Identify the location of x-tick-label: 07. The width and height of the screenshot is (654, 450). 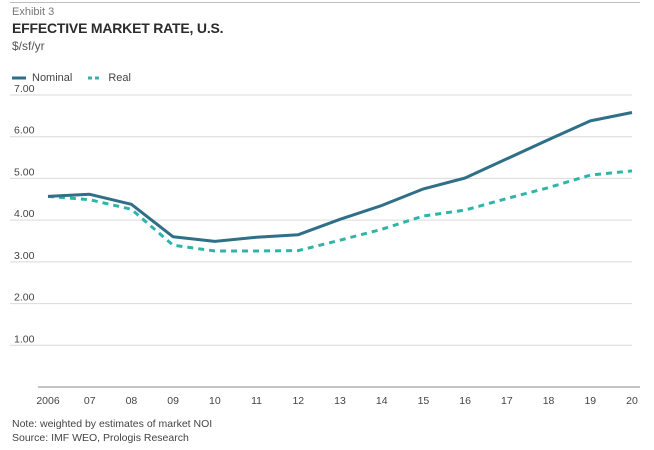
(90, 401).